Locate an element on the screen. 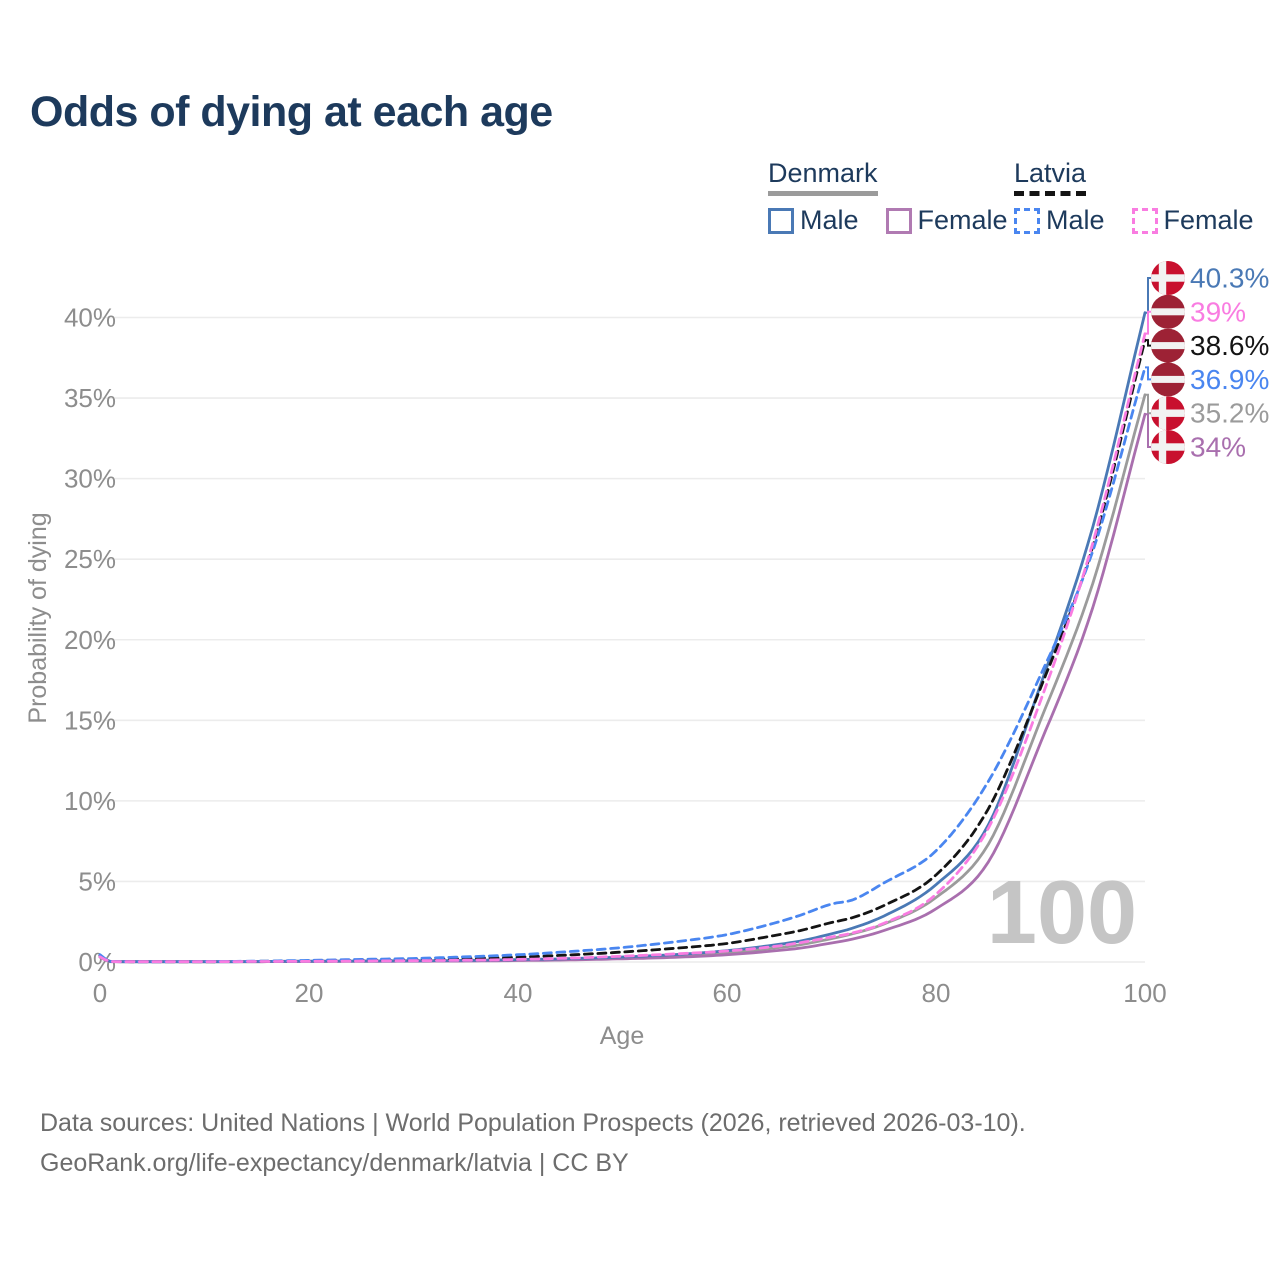  x-tick-label: 40 is located at coordinates (518, 993).